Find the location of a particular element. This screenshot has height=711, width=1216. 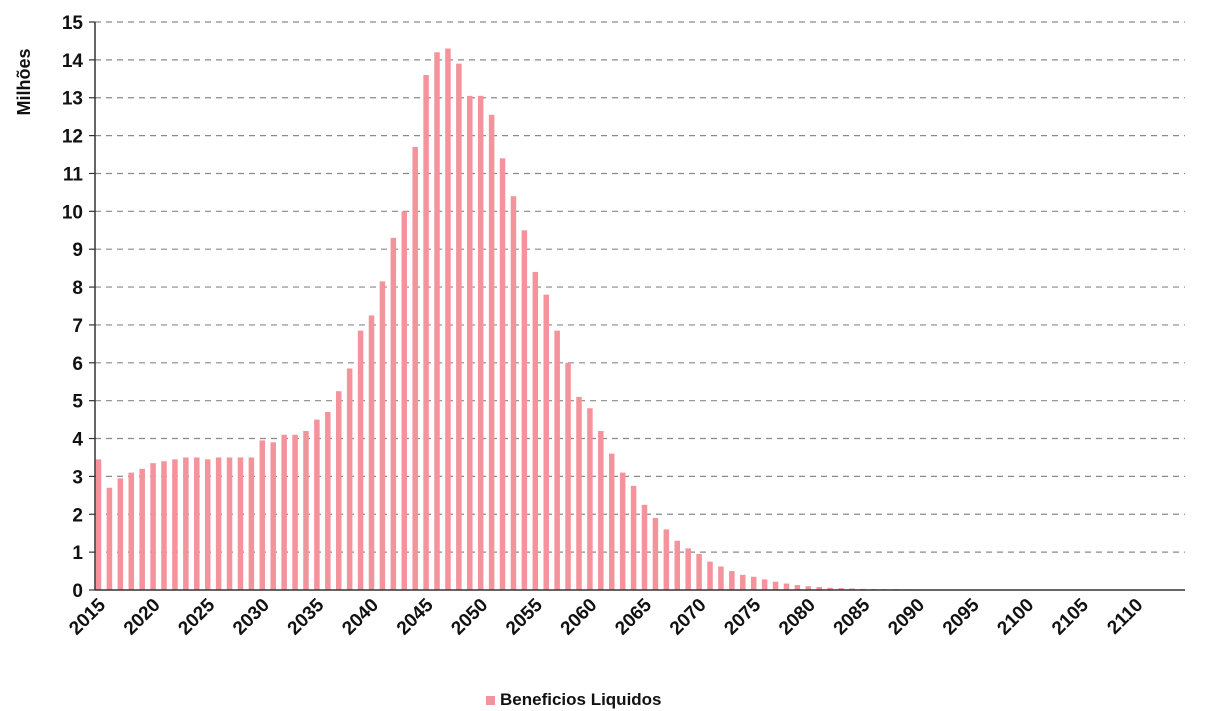

bar-2016 is located at coordinates (109, 538).